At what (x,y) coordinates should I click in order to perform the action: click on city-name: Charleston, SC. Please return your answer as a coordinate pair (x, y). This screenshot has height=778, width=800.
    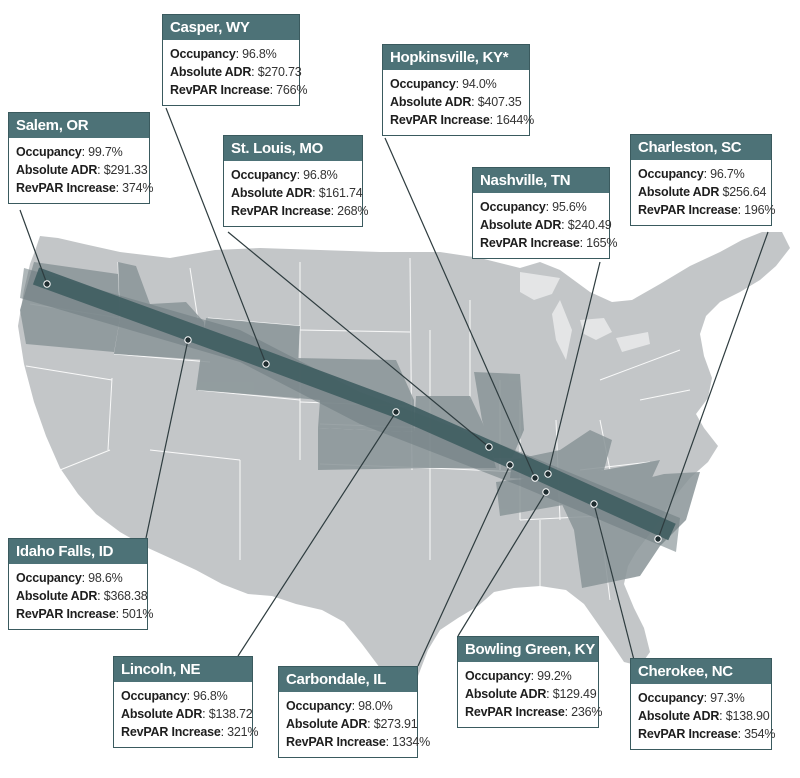
    Looking at the image, I should click on (701, 147).